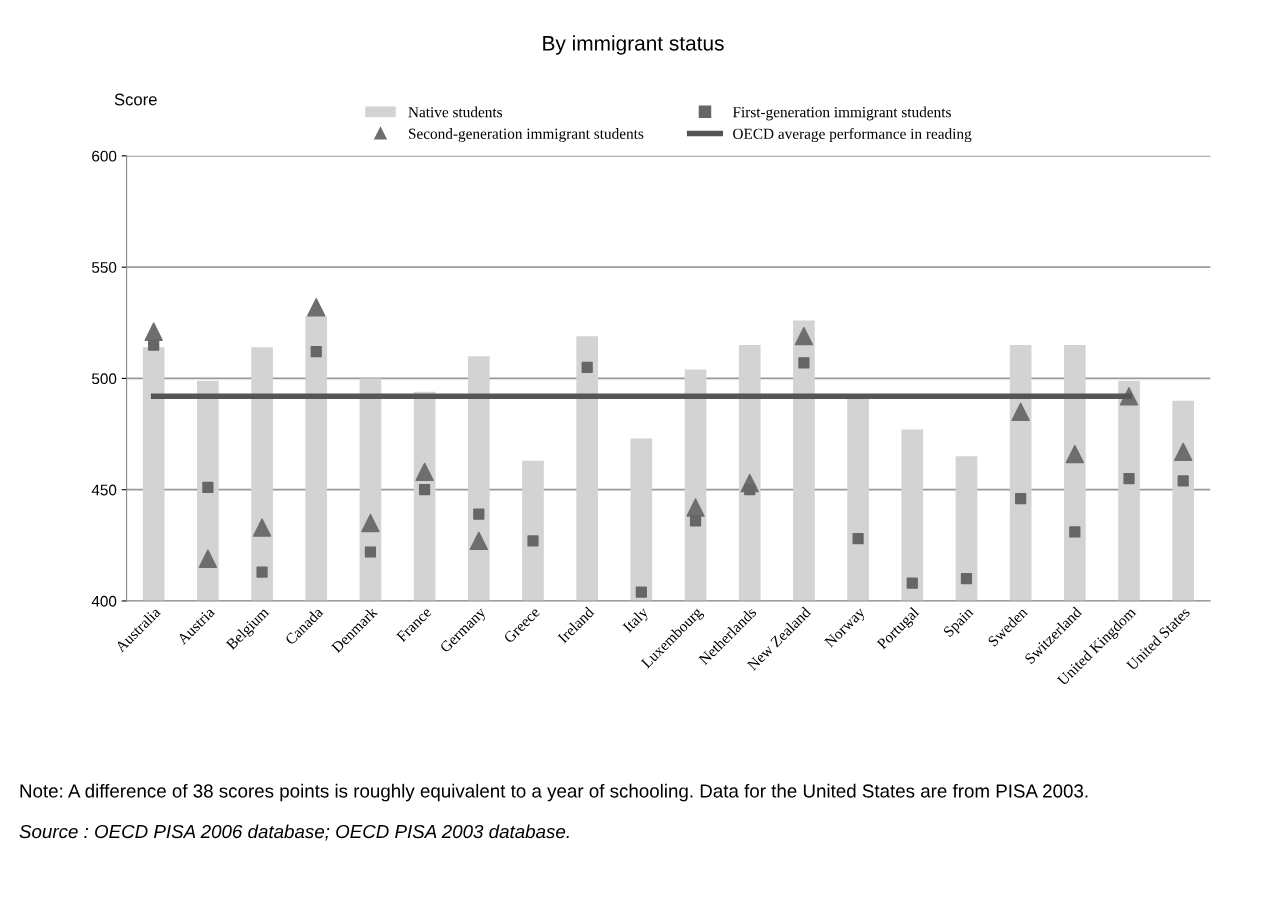  What do you see at coordinates (104, 156) in the screenshot?
I see `y-tick-label: 600` at bounding box center [104, 156].